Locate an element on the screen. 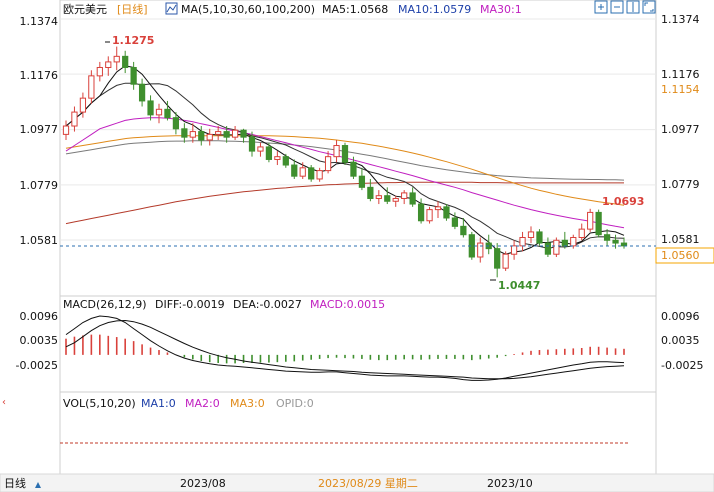 This screenshot has height=492, width=714. recent-high-annotation: 1.0693 is located at coordinates (623, 201).